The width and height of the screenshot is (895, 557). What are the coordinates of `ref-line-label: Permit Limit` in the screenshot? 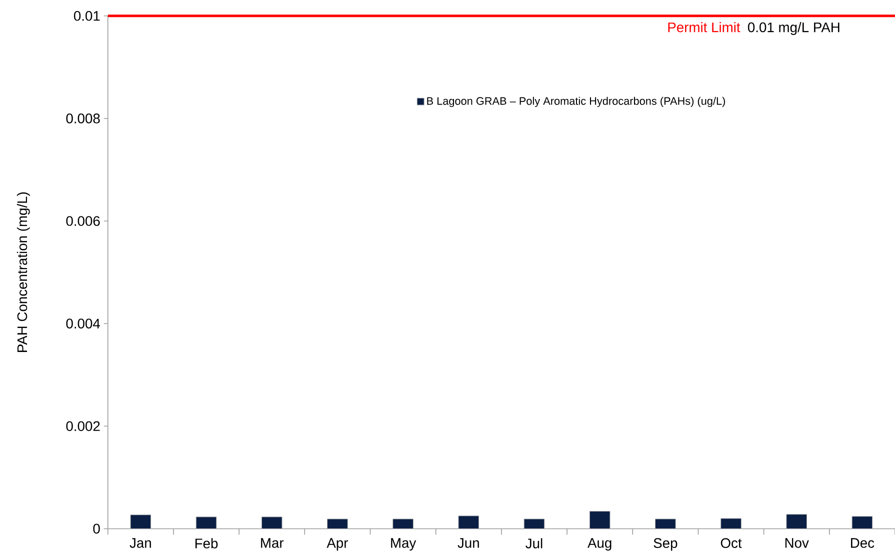 It's located at (704, 27).